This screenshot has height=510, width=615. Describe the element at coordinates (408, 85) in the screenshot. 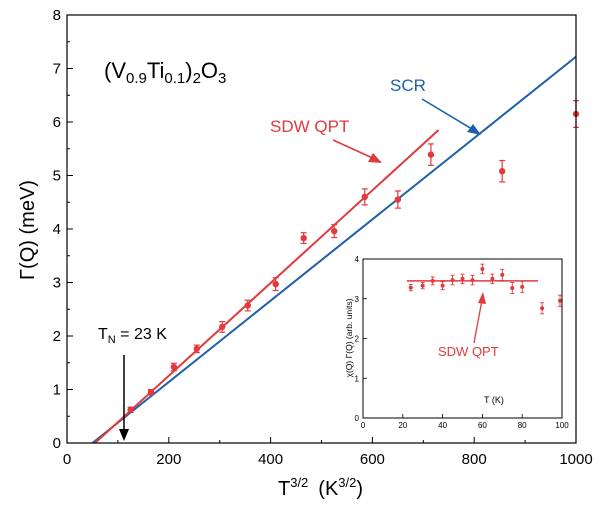

I see `scr-label: SCR` at that location.